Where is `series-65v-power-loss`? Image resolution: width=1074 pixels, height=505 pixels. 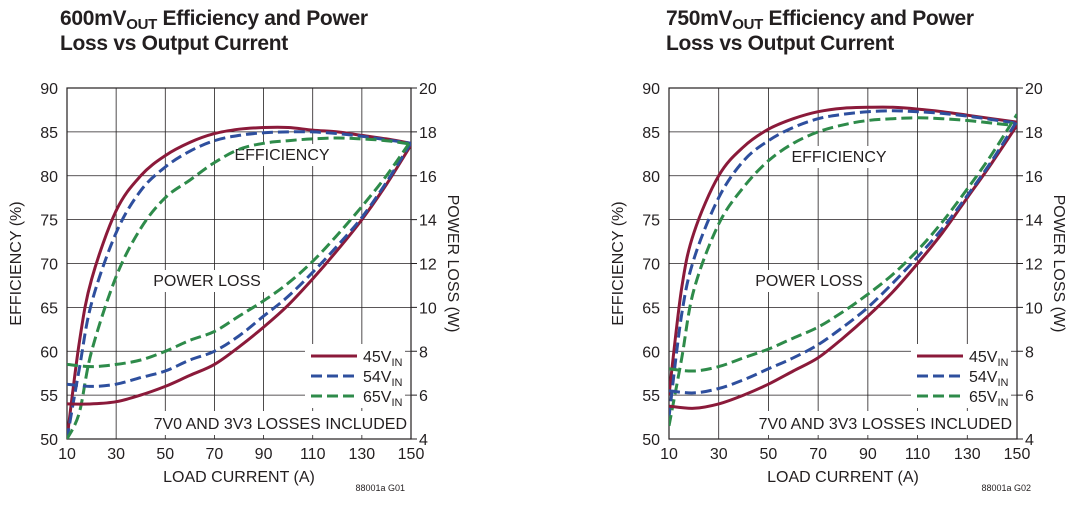
series-65v-power-loss is located at coordinates (239, 254).